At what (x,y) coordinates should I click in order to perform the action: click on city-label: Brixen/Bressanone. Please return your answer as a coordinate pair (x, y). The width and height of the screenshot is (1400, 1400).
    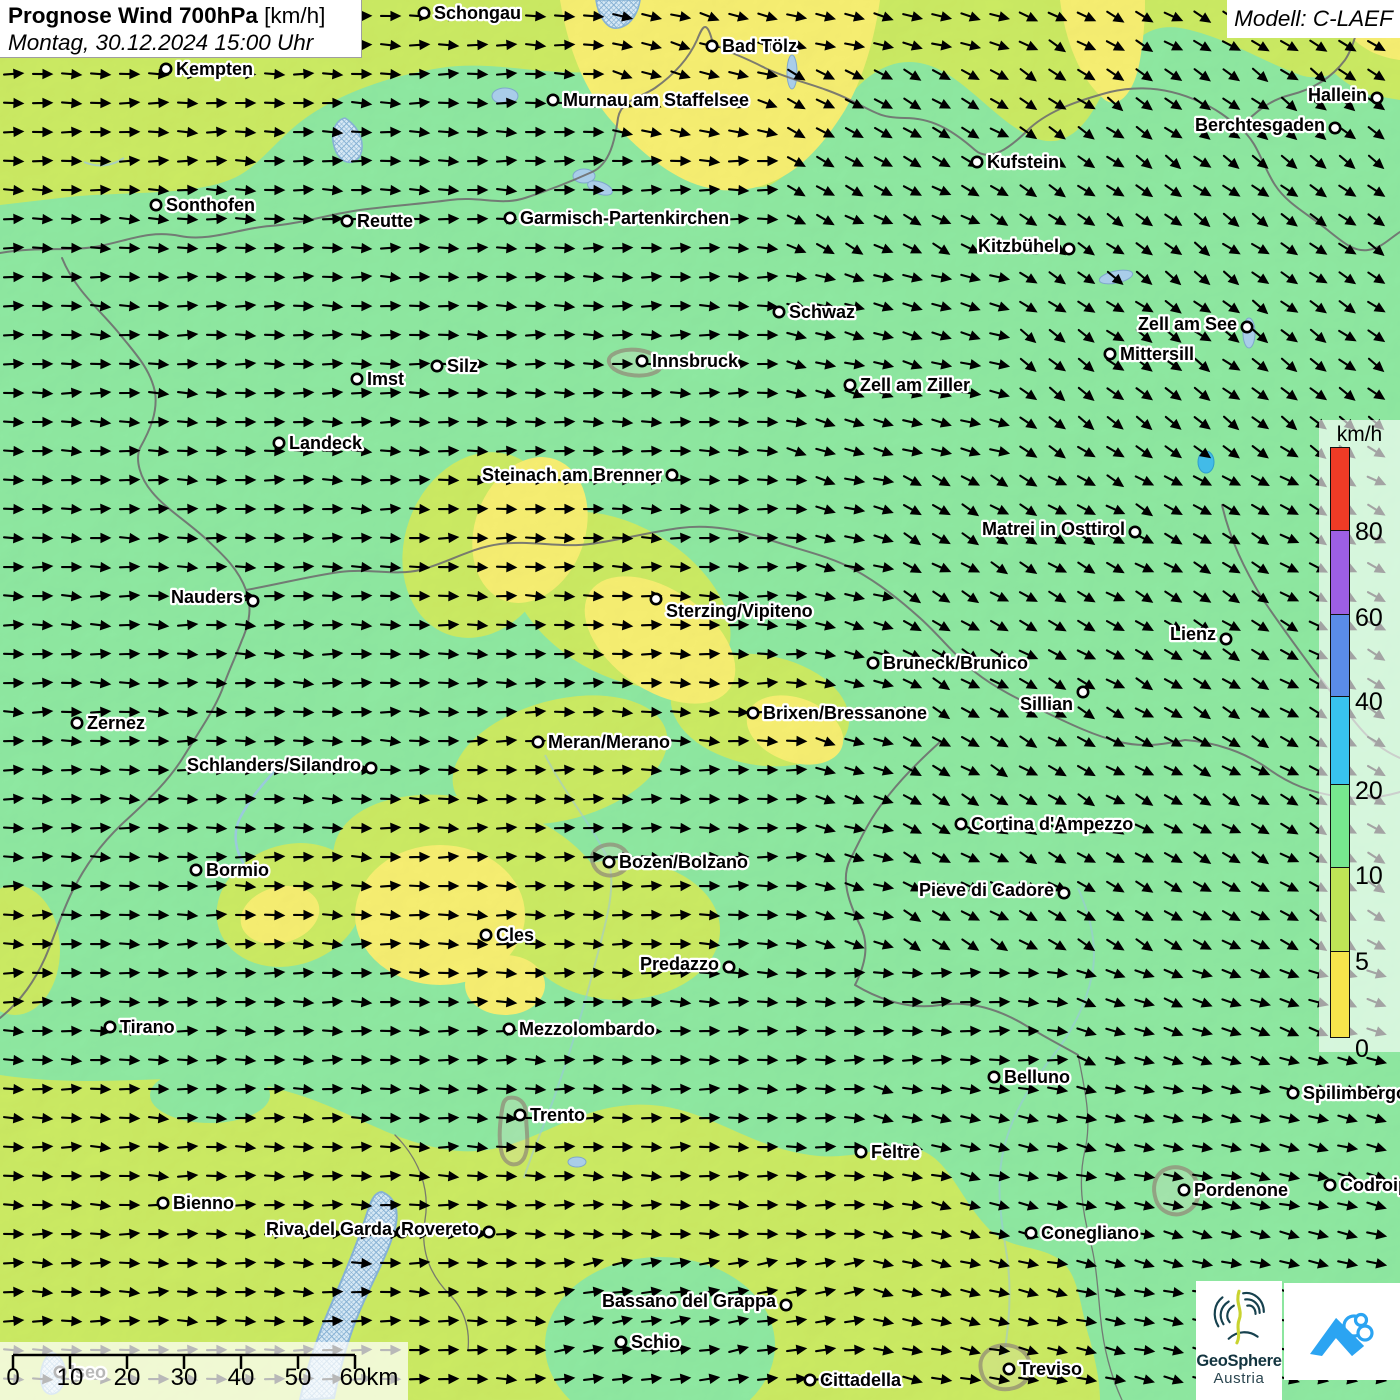
    Looking at the image, I should click on (845, 713).